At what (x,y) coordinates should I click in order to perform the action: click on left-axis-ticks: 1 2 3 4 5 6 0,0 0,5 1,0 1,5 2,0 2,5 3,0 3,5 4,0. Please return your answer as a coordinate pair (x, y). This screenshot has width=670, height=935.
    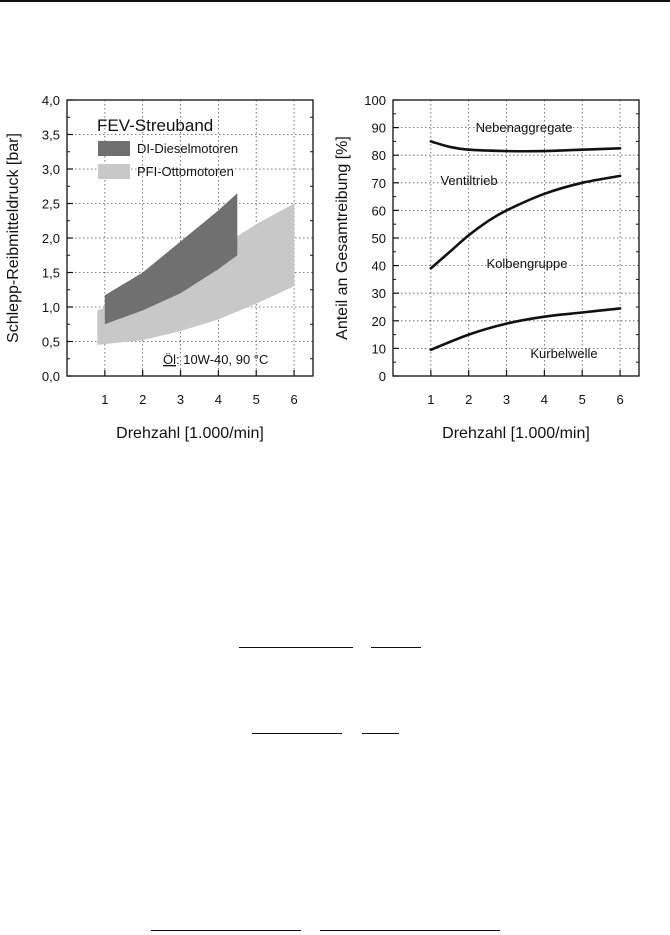
    Looking at the image, I should click on (177, 250).